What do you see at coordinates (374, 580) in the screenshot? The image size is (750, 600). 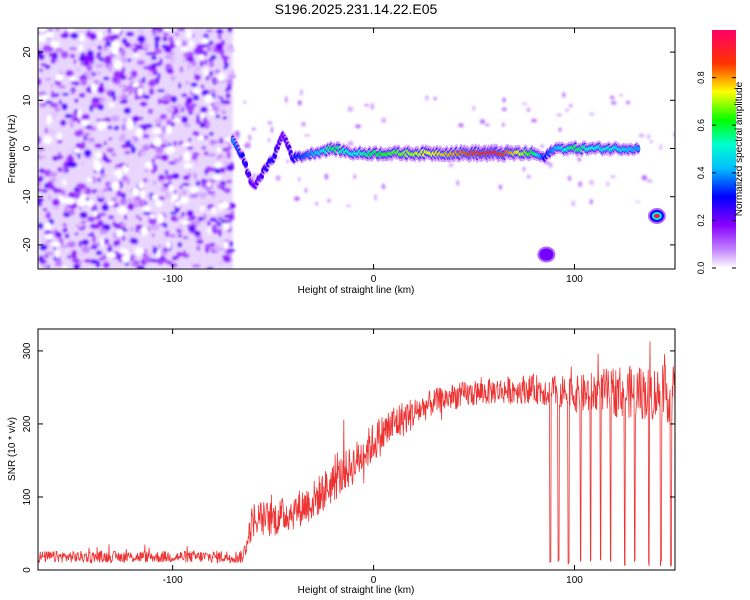 I see `snr-x-tick-label: 0` at bounding box center [374, 580].